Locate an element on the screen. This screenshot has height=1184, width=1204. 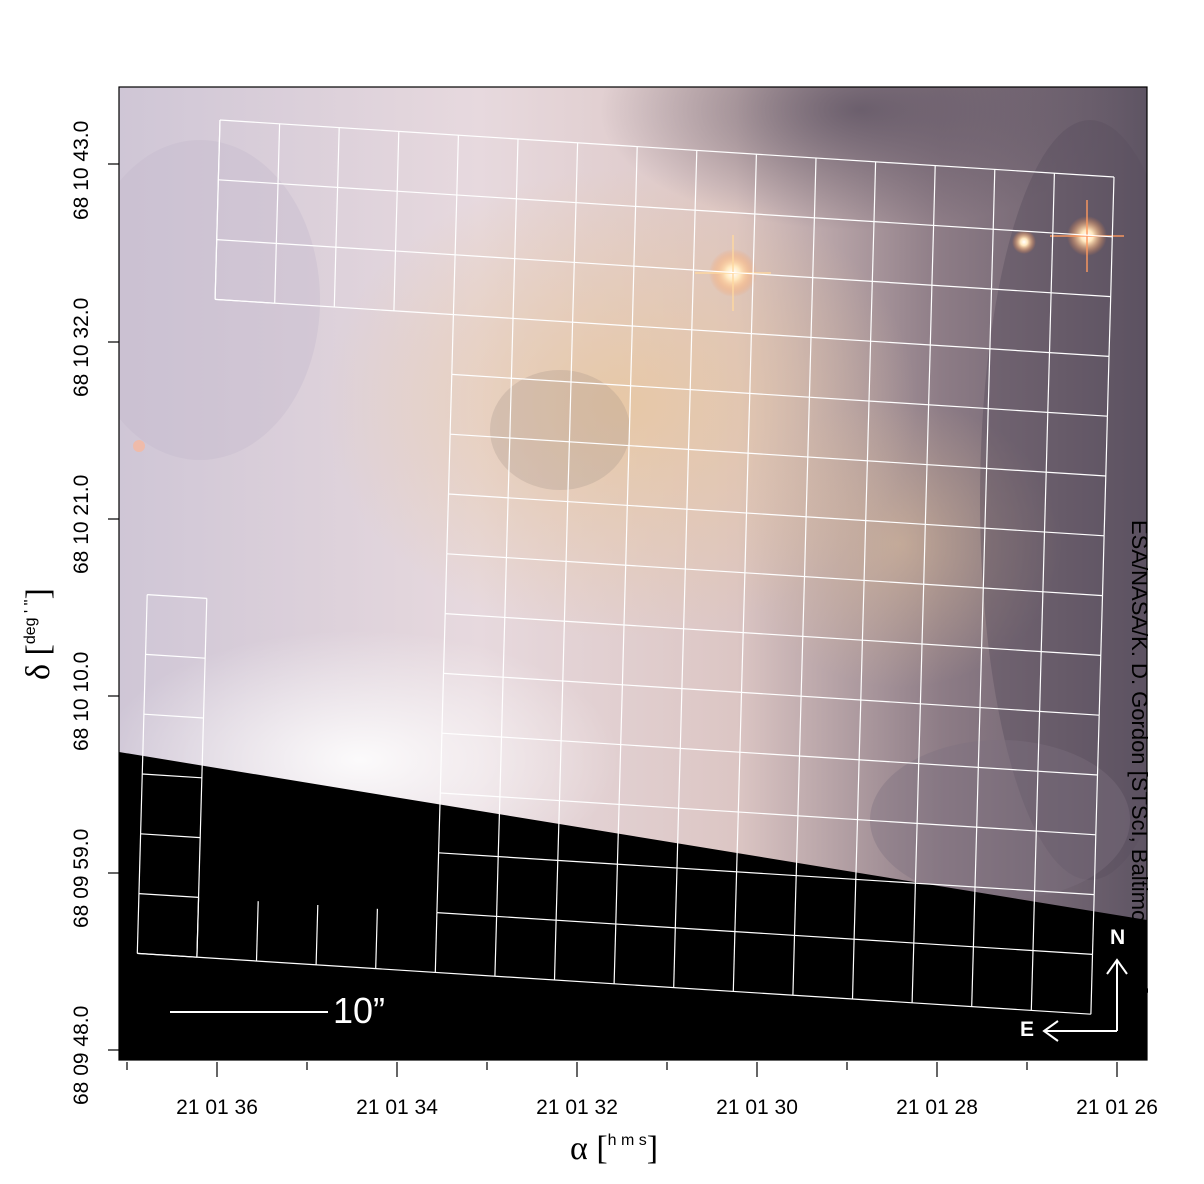
y-axis-symbol: δ is located at coordinates (38, 671).